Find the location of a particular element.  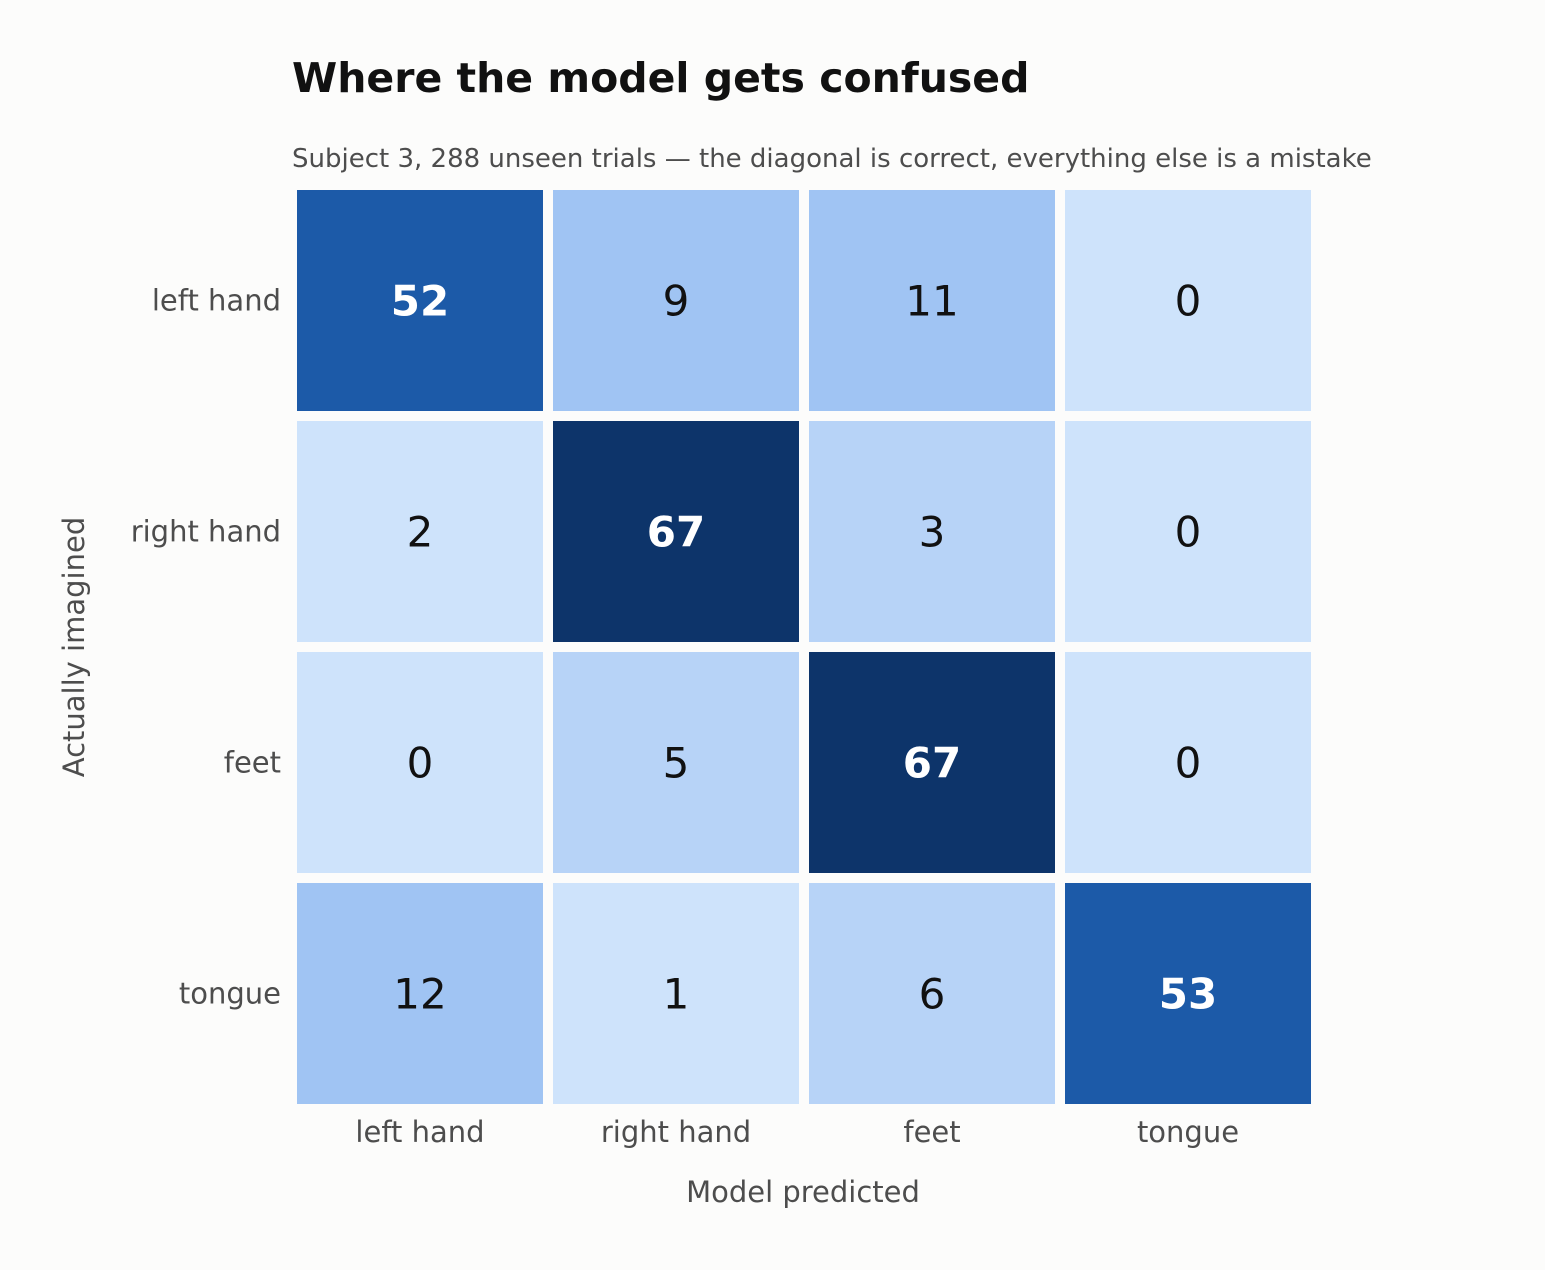

x-axis-label: Model predicted is located at coordinates (803, 1192).